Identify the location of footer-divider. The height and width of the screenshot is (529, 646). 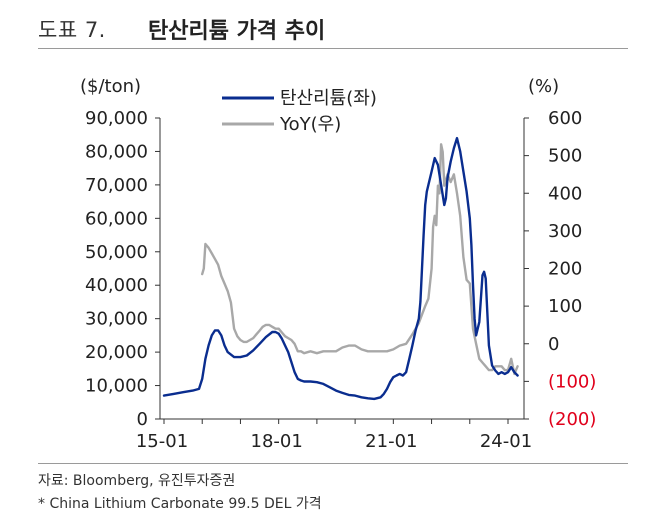
(333, 463).